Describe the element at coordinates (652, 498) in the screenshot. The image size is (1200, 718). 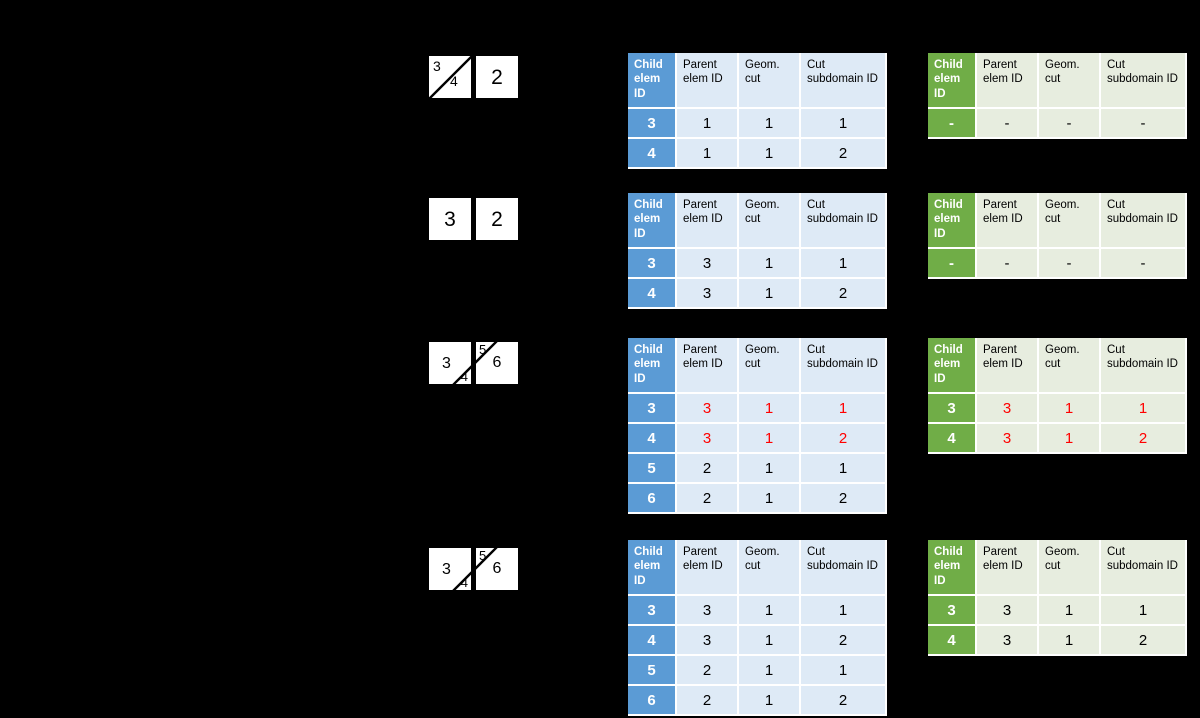
I see `row-id-cell: 6` at that location.